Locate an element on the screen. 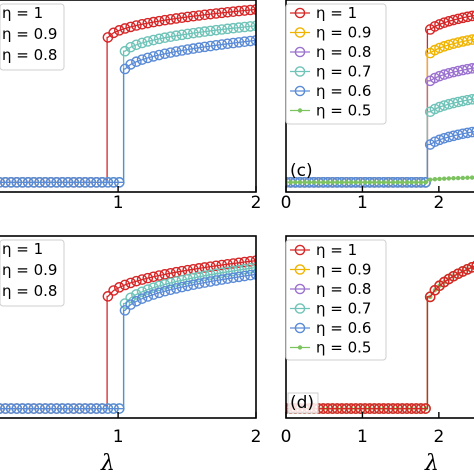  x-tick-label: 0 is located at coordinates (286, 203).